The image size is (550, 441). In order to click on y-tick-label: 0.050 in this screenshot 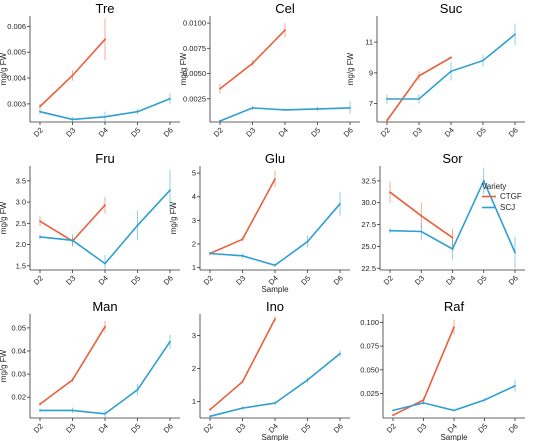, I will do `click(369, 369)`.